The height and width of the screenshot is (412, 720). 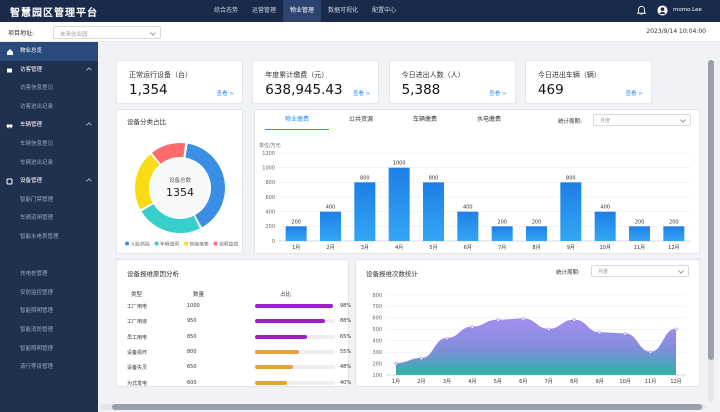 What do you see at coordinates (49, 125) in the screenshot?
I see `sidebar-section-4: 车辆管理` at bounding box center [49, 125].